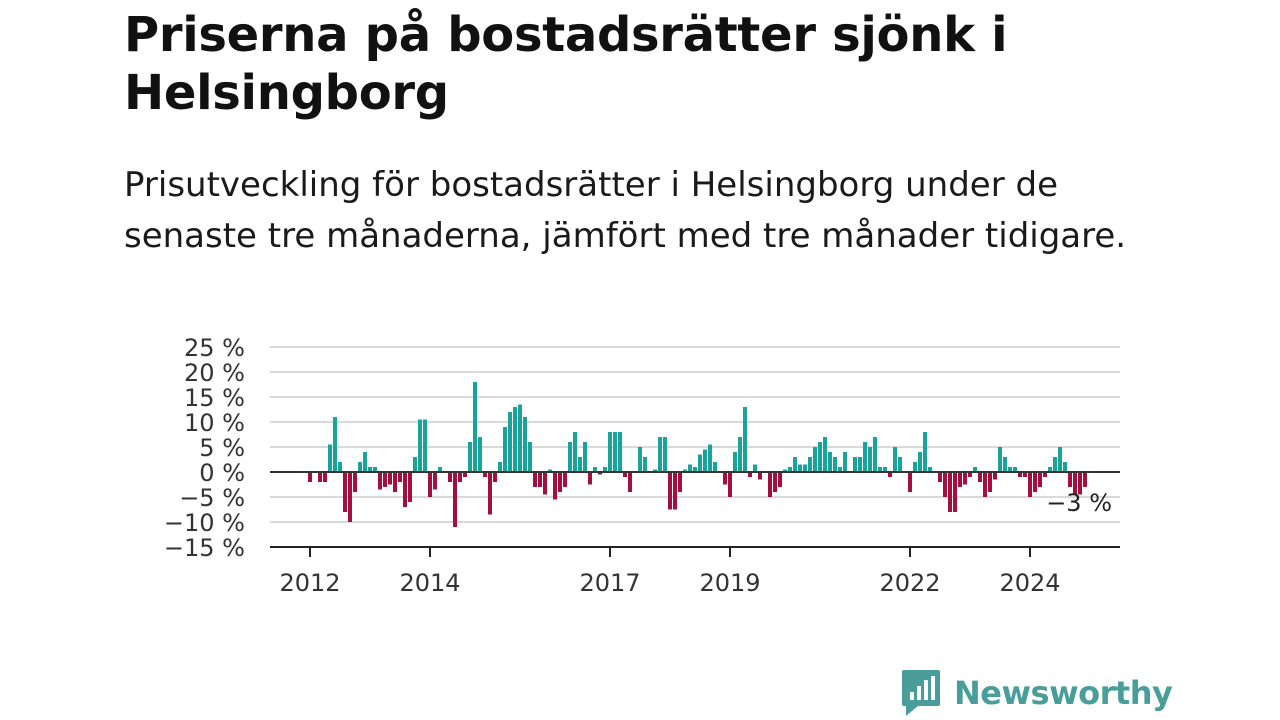  What do you see at coordinates (309, 583) in the screenshot?
I see `x-tick-label: 2012` at bounding box center [309, 583].